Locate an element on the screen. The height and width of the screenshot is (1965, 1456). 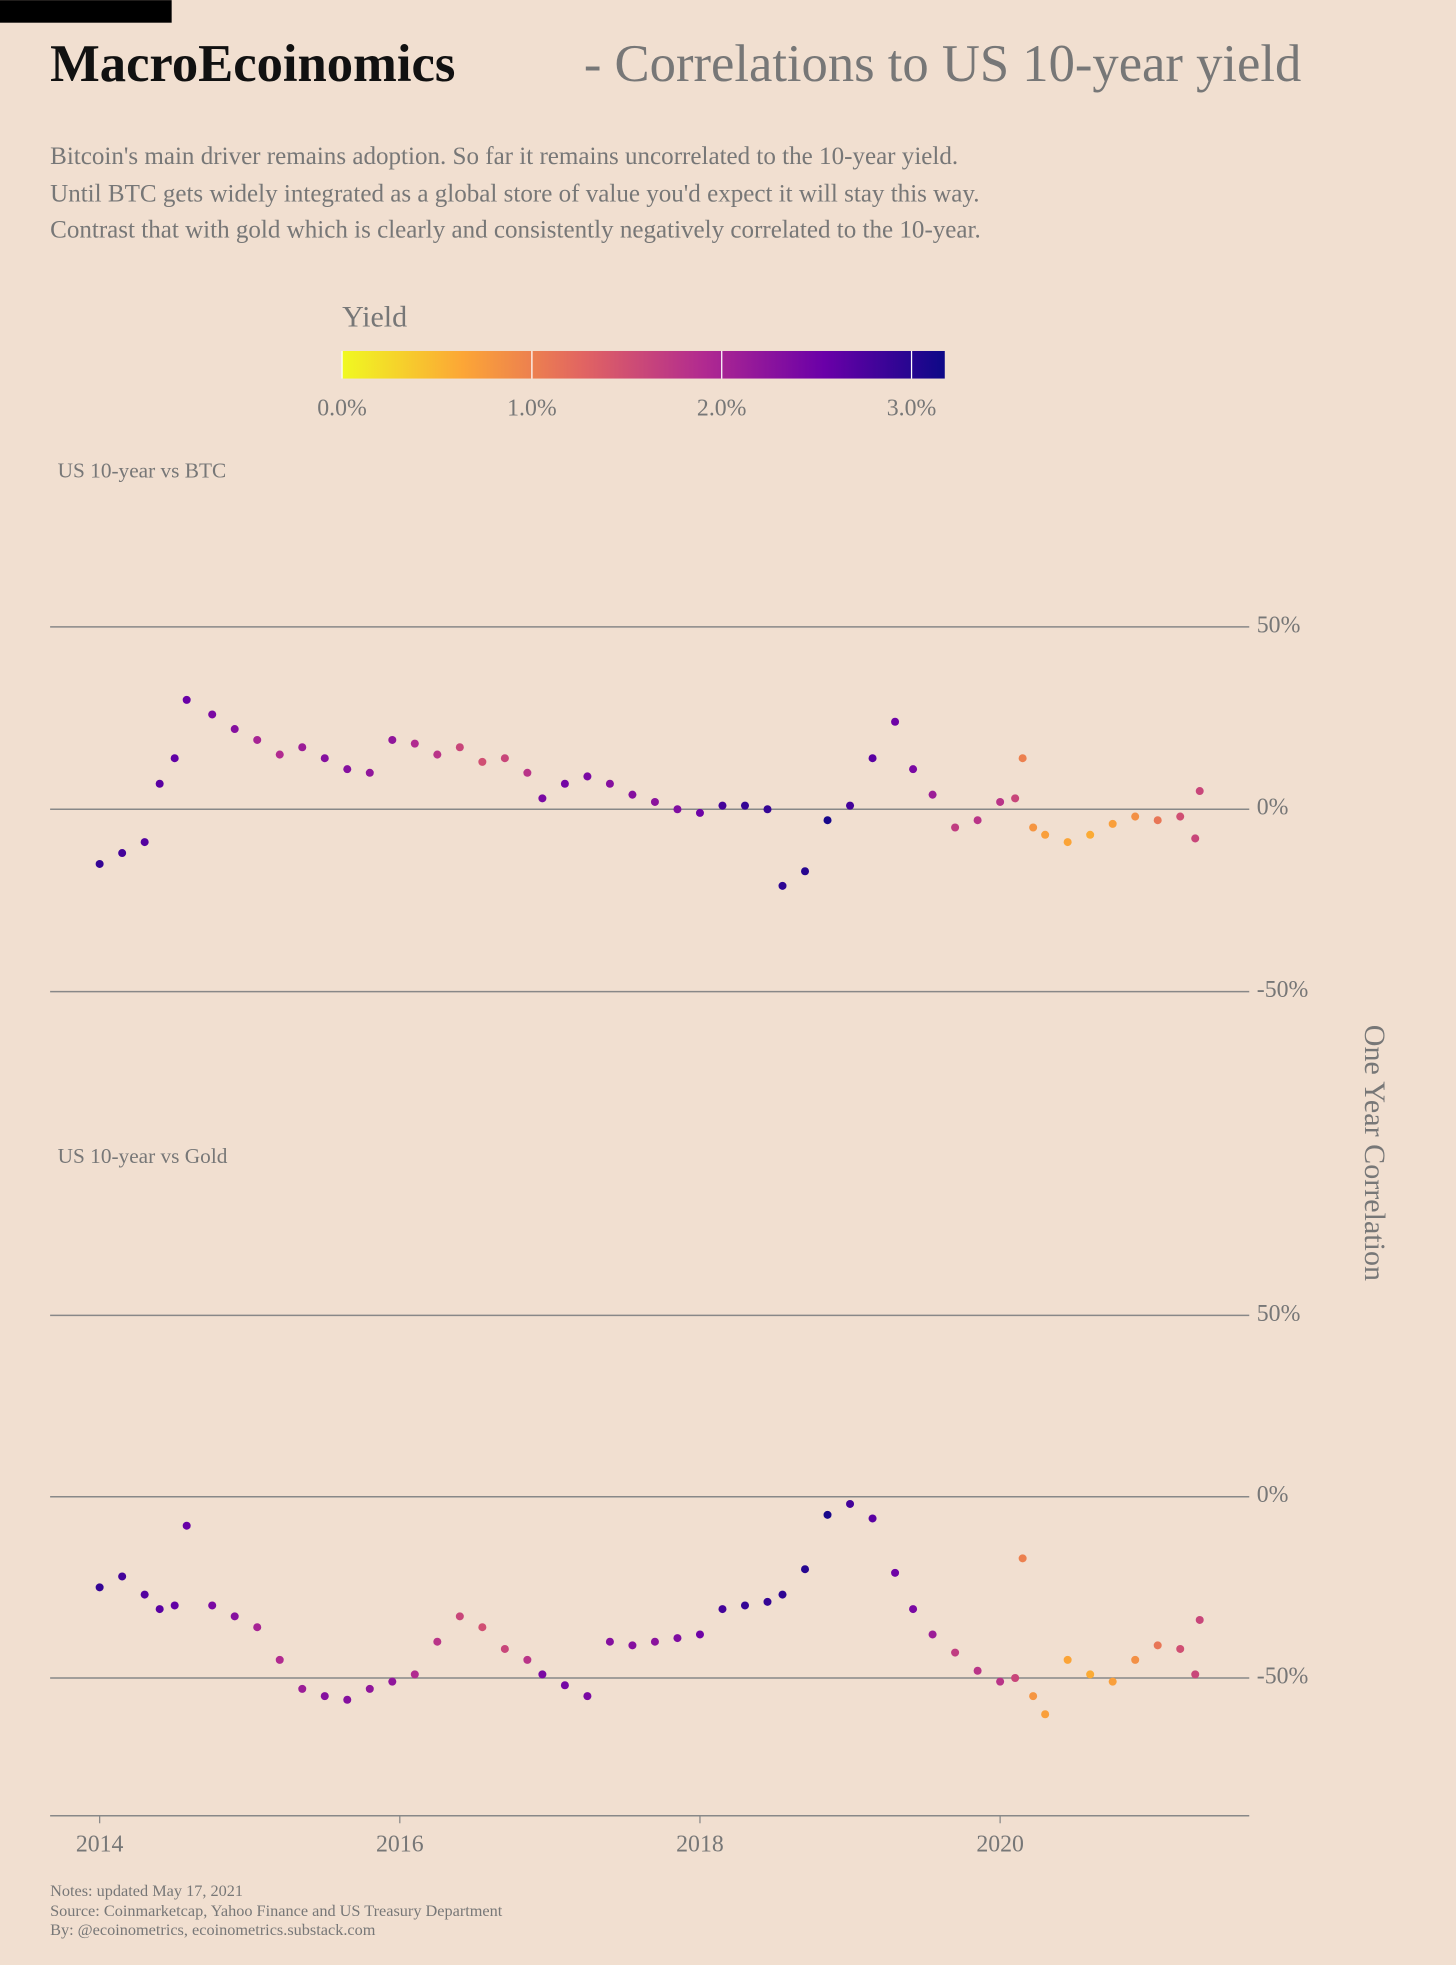
colorbar is located at coordinates (643, 364).